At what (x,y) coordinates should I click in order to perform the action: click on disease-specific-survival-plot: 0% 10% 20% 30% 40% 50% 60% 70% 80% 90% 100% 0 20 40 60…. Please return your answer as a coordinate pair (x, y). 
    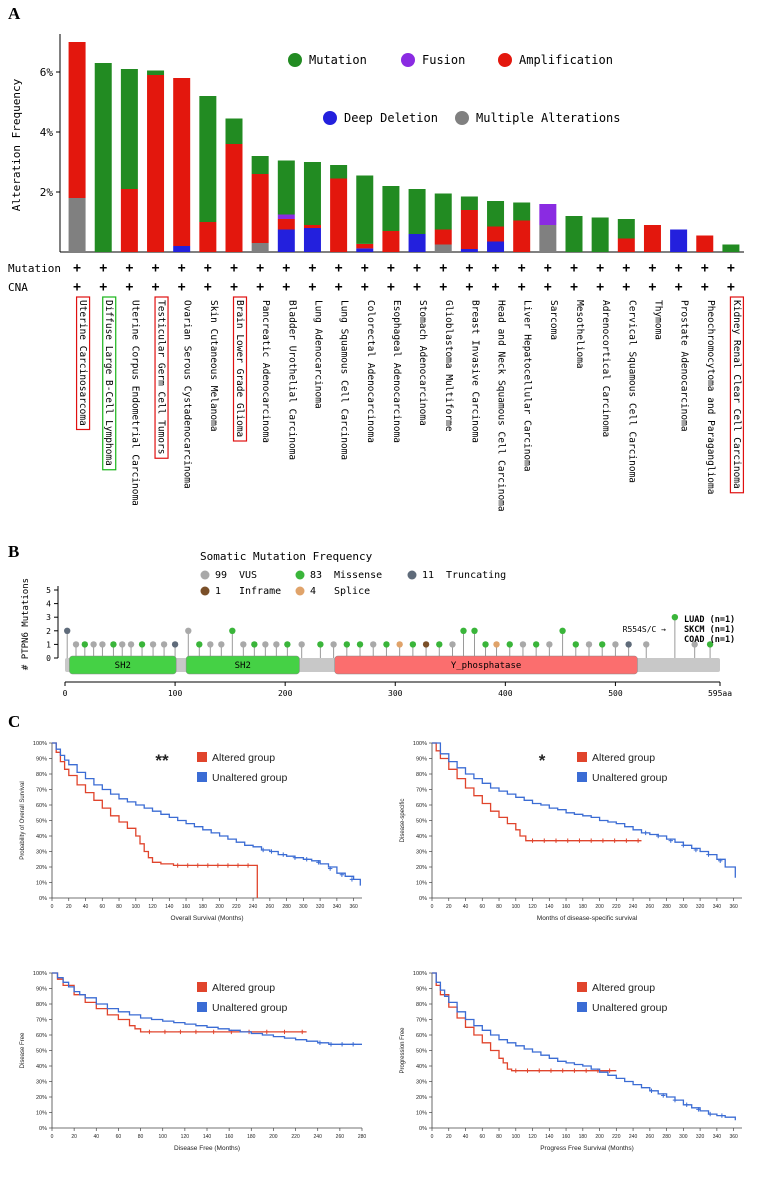
    Looking at the image, I should click on (571, 831).